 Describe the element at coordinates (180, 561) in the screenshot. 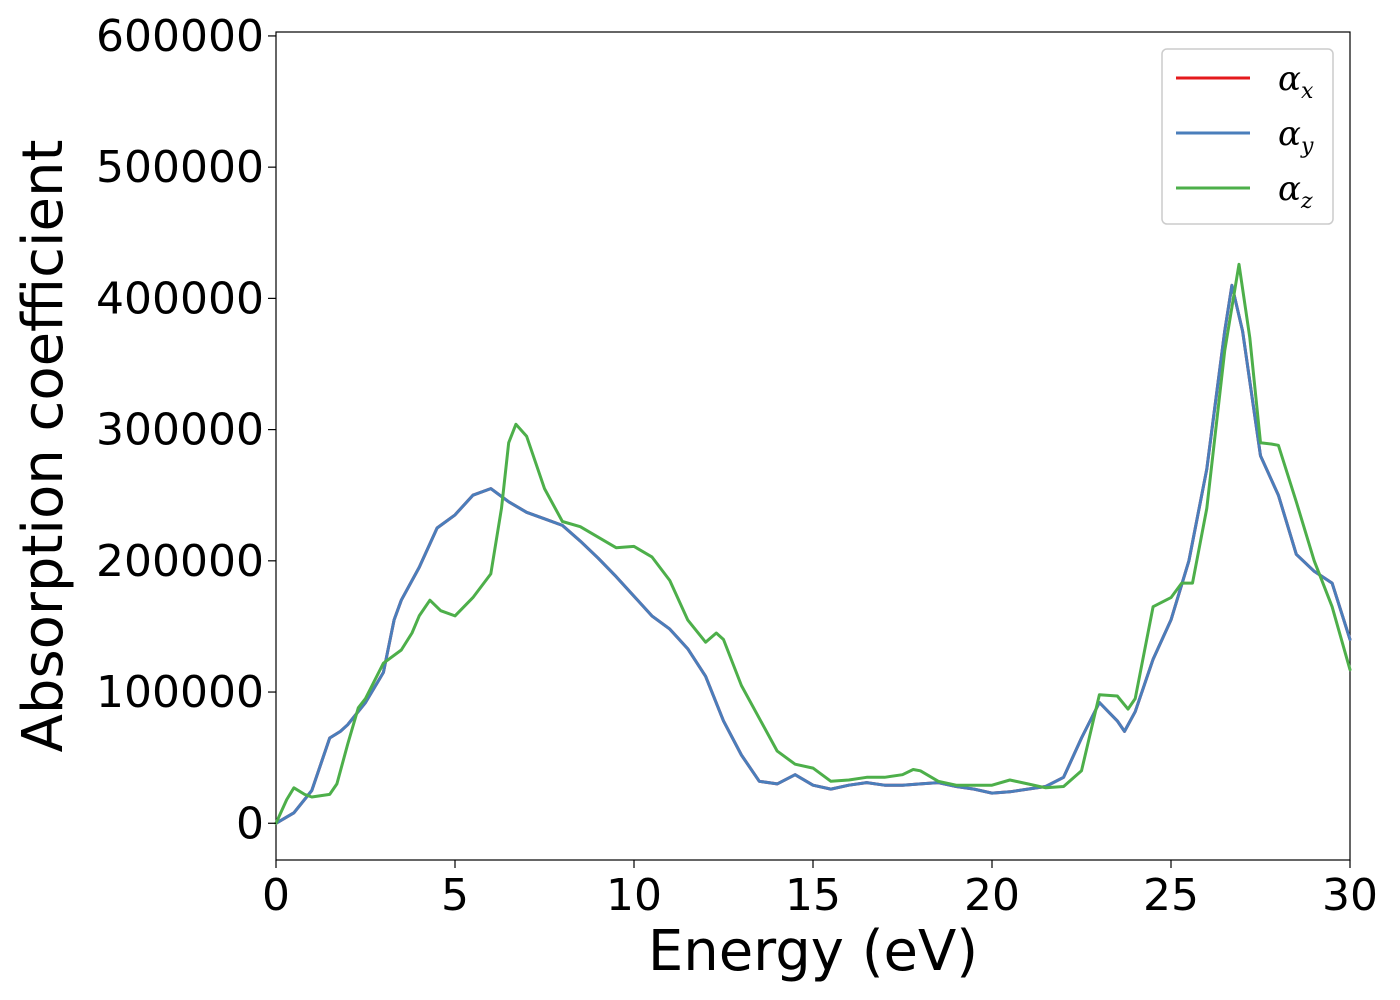

I see `y-tick-label: 200000` at that location.